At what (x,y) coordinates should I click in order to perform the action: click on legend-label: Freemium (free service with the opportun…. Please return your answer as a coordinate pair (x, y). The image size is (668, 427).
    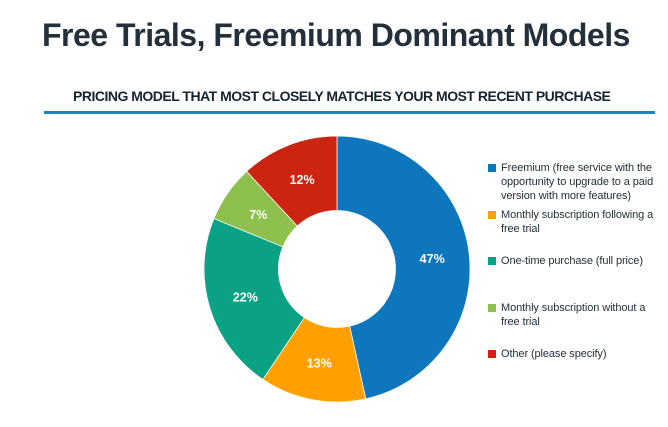
    Looking at the image, I should click on (577, 182).